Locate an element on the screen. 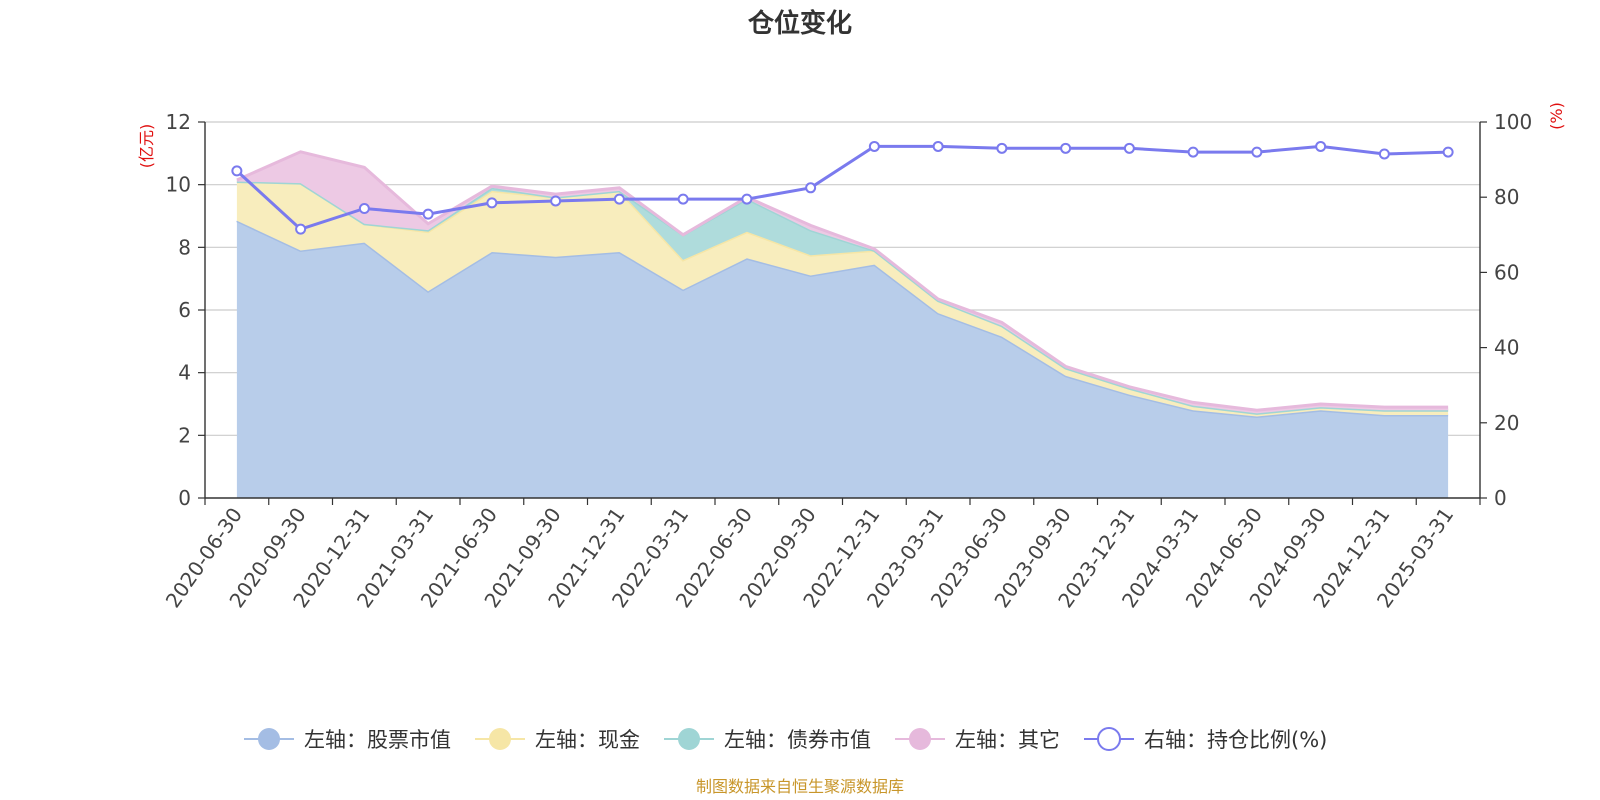 The height and width of the screenshot is (800, 1600). ratio-line is located at coordinates (842, 187).